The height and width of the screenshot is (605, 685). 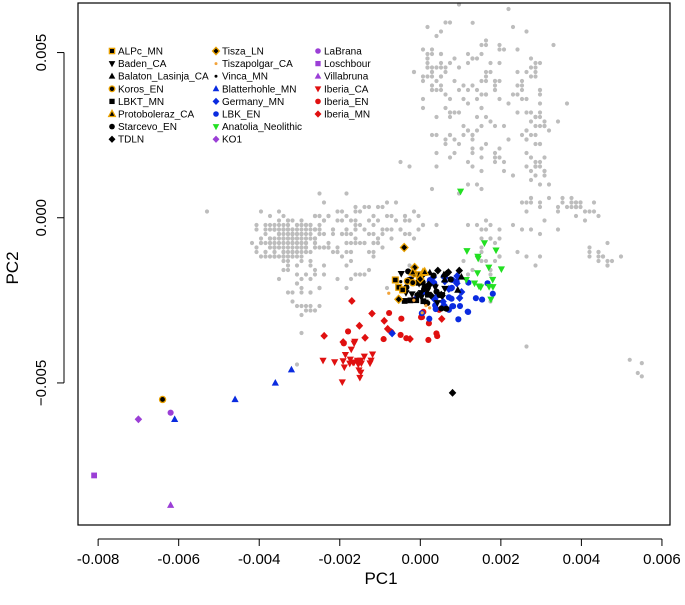 What do you see at coordinates (12, 267) in the screenshot?
I see `y-axis-title: PC2` at bounding box center [12, 267].